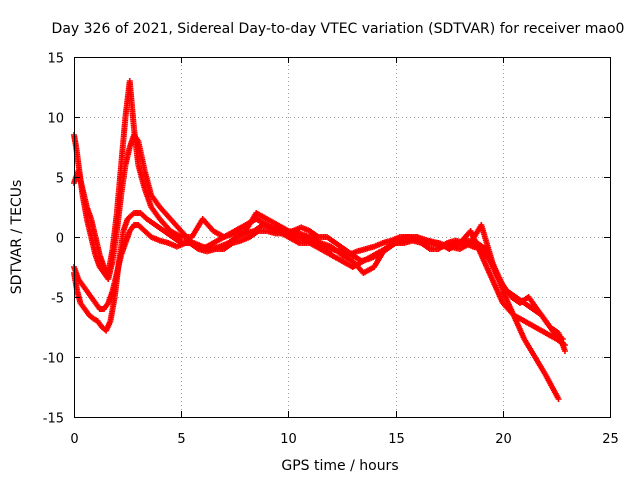 Image resolution: width=640 pixels, height=485 pixels. I want to click on x-tick-label: 10, so click(288, 439).